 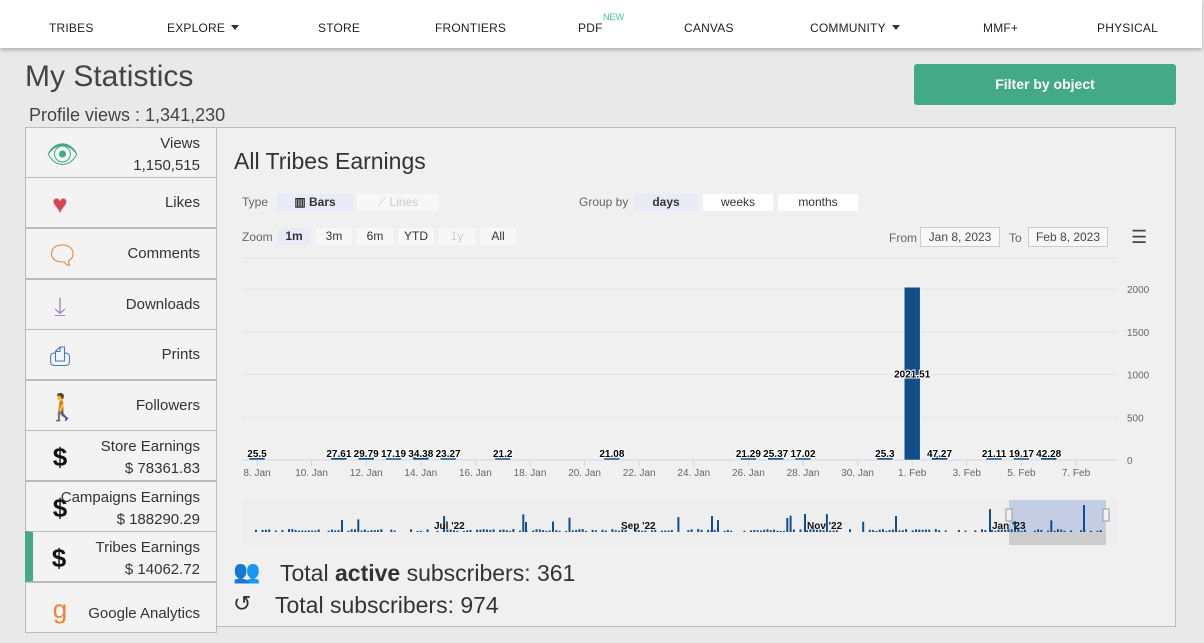 What do you see at coordinates (994, 454) in the screenshot?
I see `data-label: 21.11` at bounding box center [994, 454].